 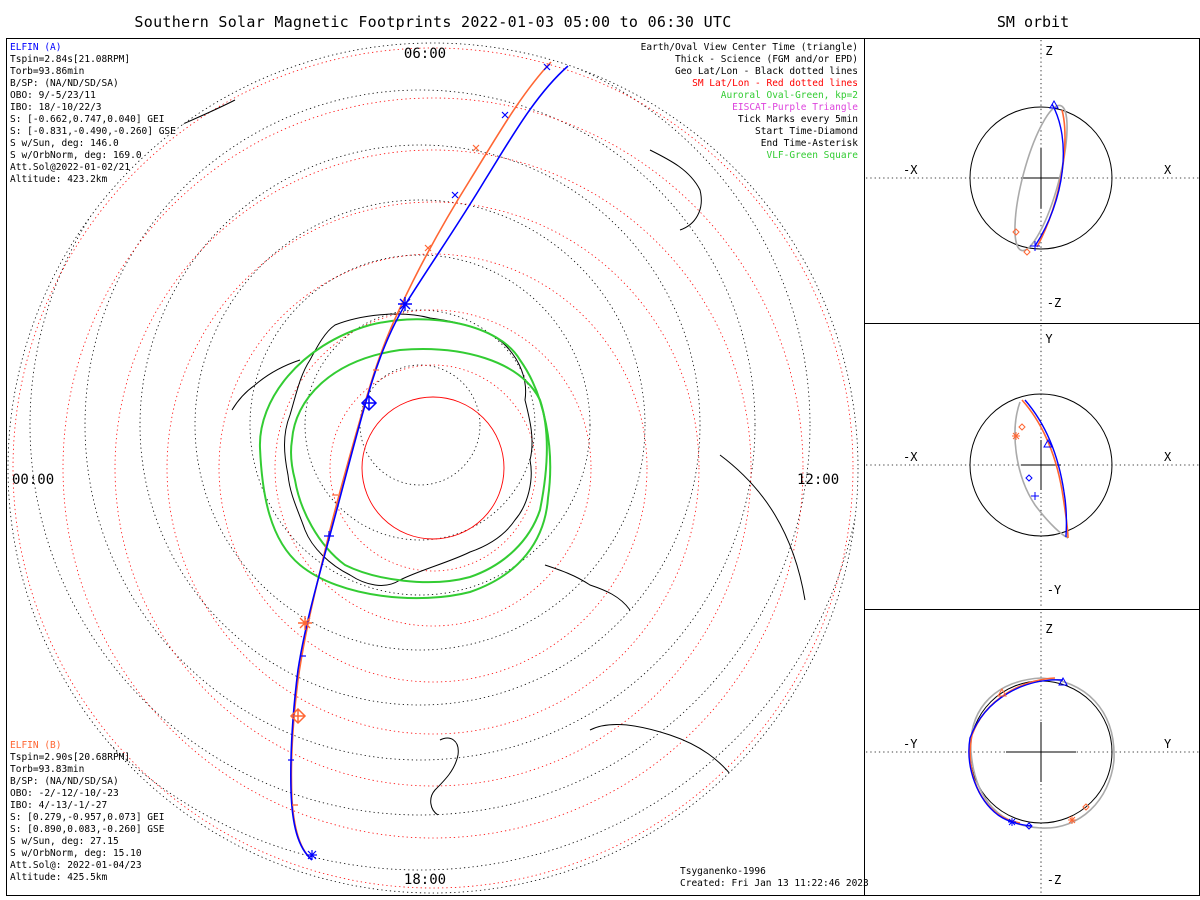 I want to click on legend-item: Geo Lat/Lon - Black dotted lines, so click(x=766, y=71).